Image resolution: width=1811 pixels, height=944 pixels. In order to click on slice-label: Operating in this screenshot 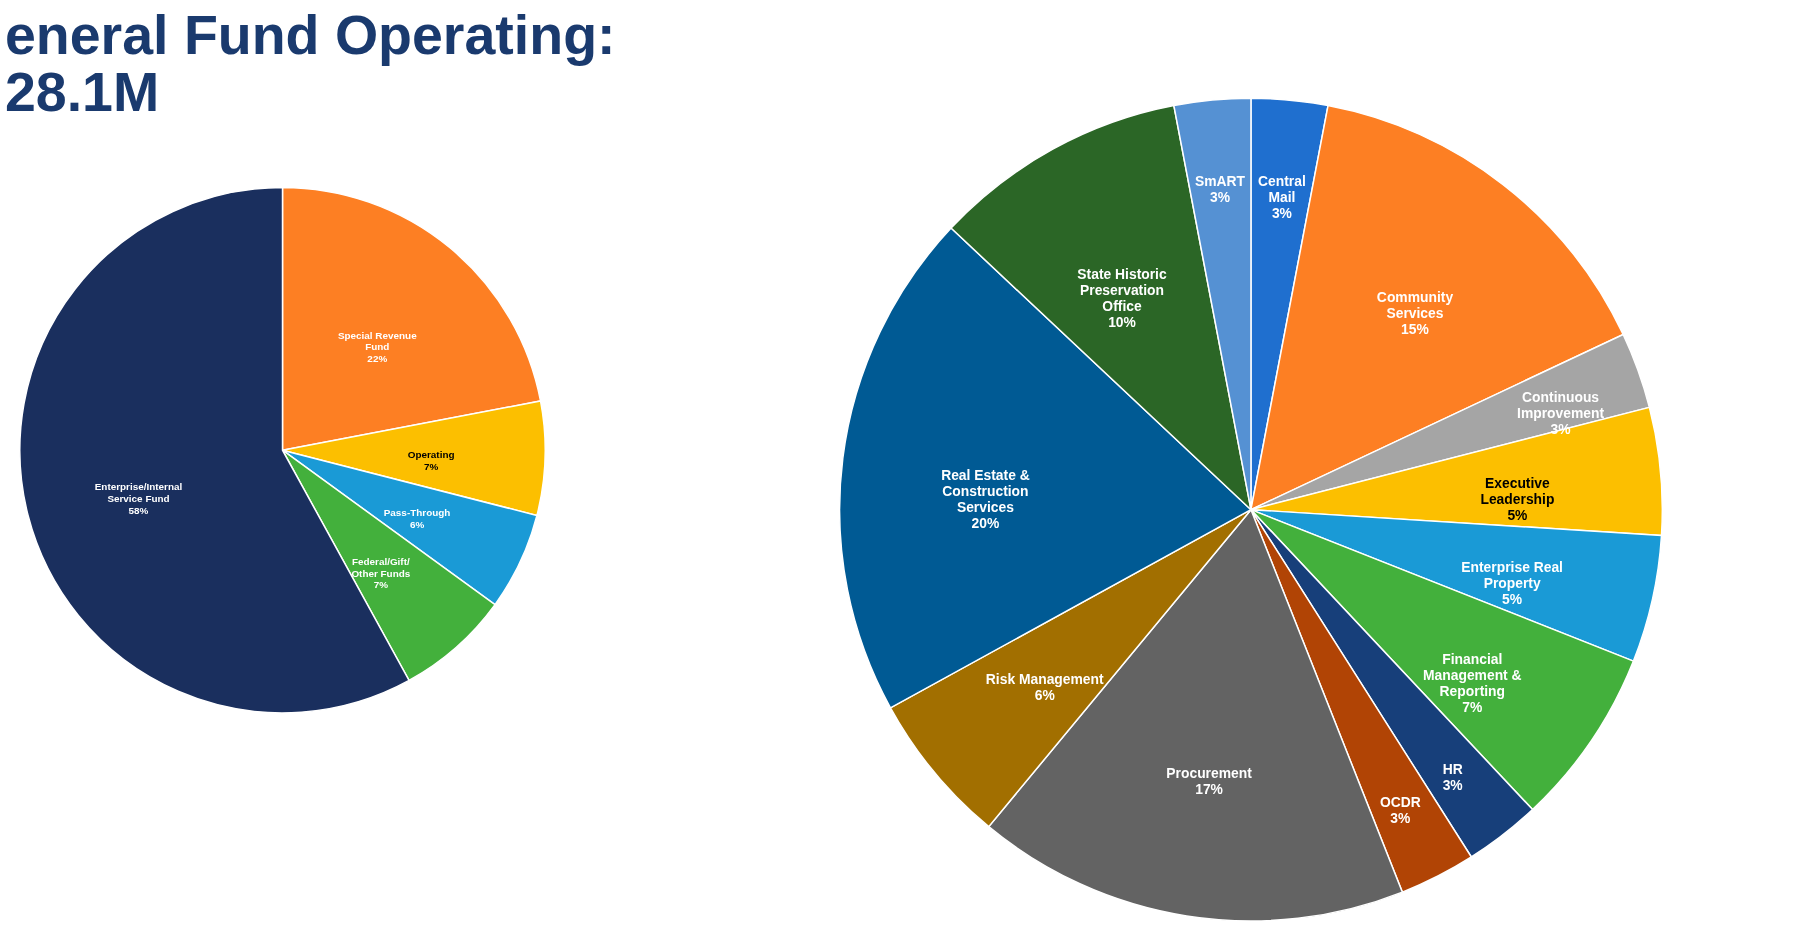, I will do `click(431, 454)`.